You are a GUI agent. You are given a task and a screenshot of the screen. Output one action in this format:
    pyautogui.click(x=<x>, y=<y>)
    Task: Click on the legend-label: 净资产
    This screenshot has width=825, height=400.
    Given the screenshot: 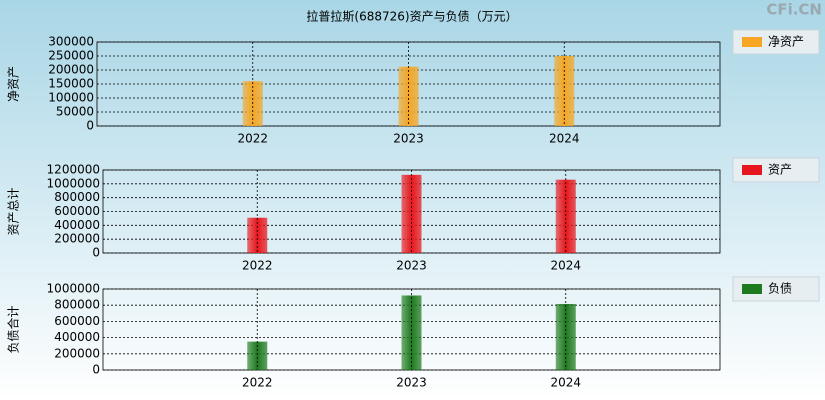 What is the action you would take?
    pyautogui.click(x=786, y=42)
    